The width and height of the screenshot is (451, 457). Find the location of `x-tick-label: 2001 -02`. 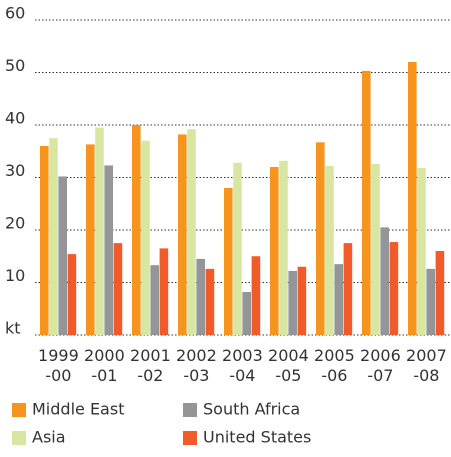

x-tick-label: 2001 -02 is located at coordinates (150, 365).